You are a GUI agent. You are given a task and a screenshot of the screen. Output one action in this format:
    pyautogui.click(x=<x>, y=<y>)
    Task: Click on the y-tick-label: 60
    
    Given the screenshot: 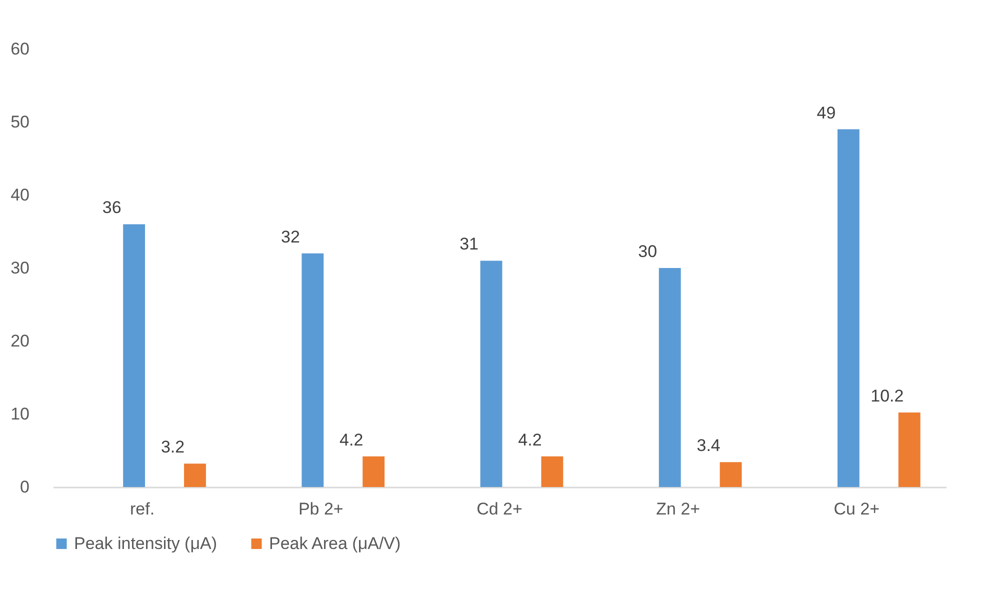 What is the action you would take?
    pyautogui.click(x=20, y=49)
    